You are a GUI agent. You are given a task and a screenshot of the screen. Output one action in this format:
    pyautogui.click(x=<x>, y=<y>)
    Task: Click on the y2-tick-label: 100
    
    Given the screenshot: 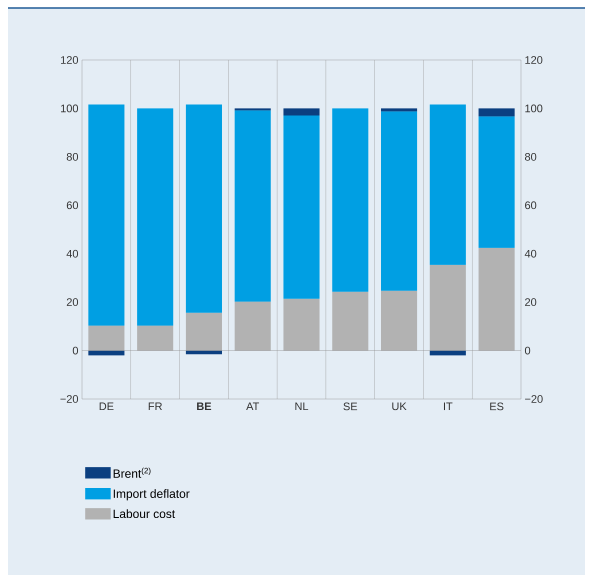 What is the action you would take?
    pyautogui.click(x=533, y=108)
    